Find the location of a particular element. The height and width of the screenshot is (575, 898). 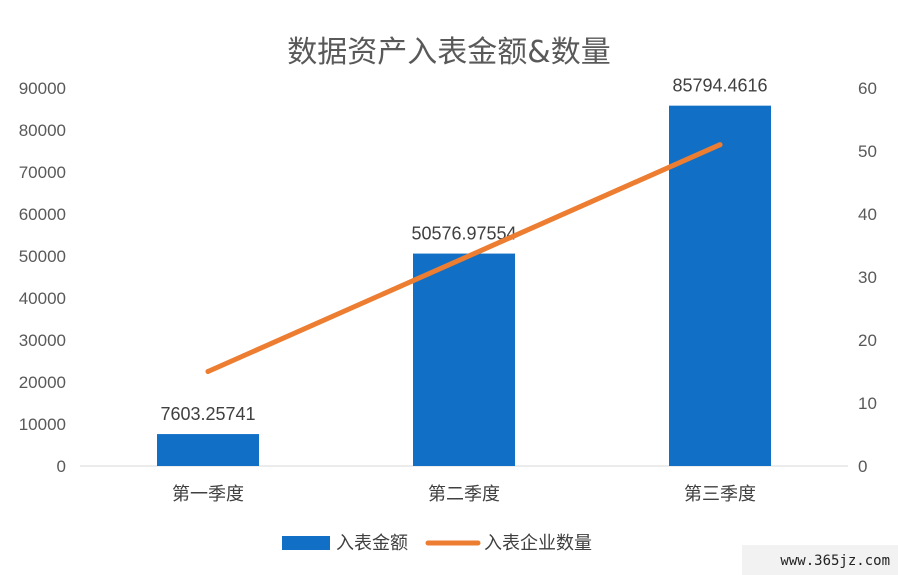

y-left-tick-label: 80000 is located at coordinates (42, 130).